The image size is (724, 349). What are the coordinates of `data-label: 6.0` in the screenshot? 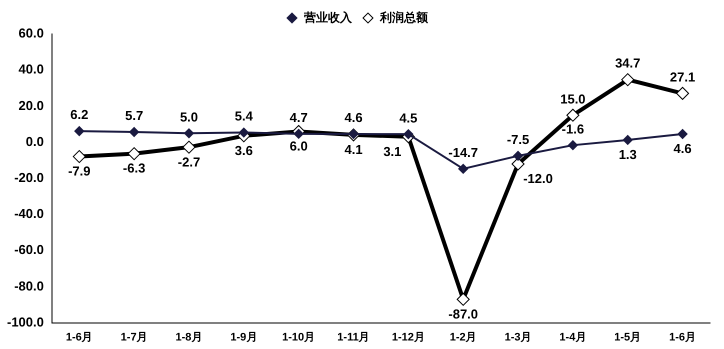 It's located at (299, 146).